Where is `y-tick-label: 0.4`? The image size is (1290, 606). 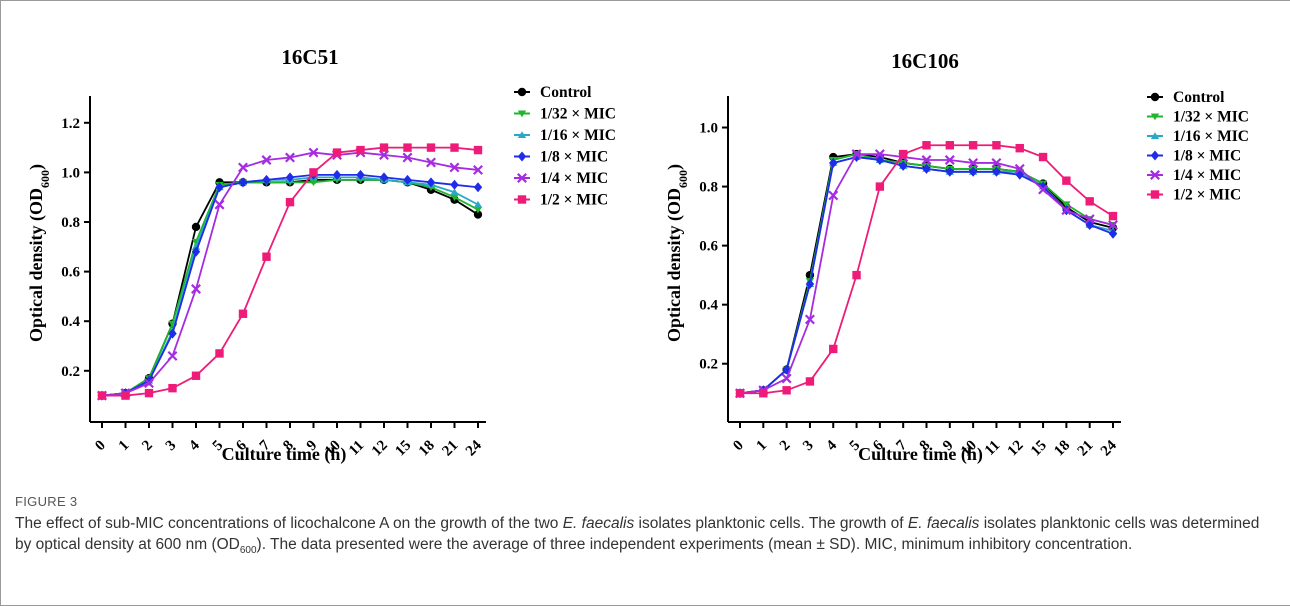
y-tick-label: 0.4 is located at coordinates (708, 306).